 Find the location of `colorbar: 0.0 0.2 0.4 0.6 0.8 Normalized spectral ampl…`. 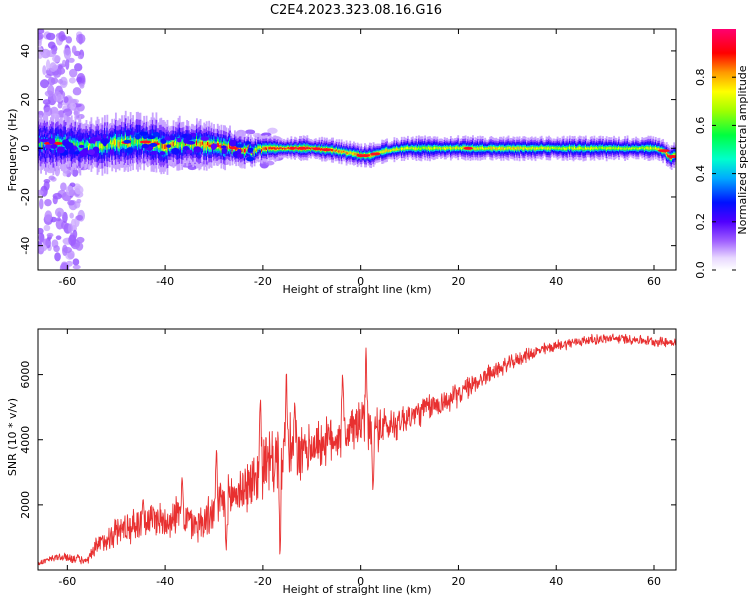

colorbar: 0.0 0.2 0.4 0.6 0.8 Normalized spectral ampl… is located at coordinates (721, 154).